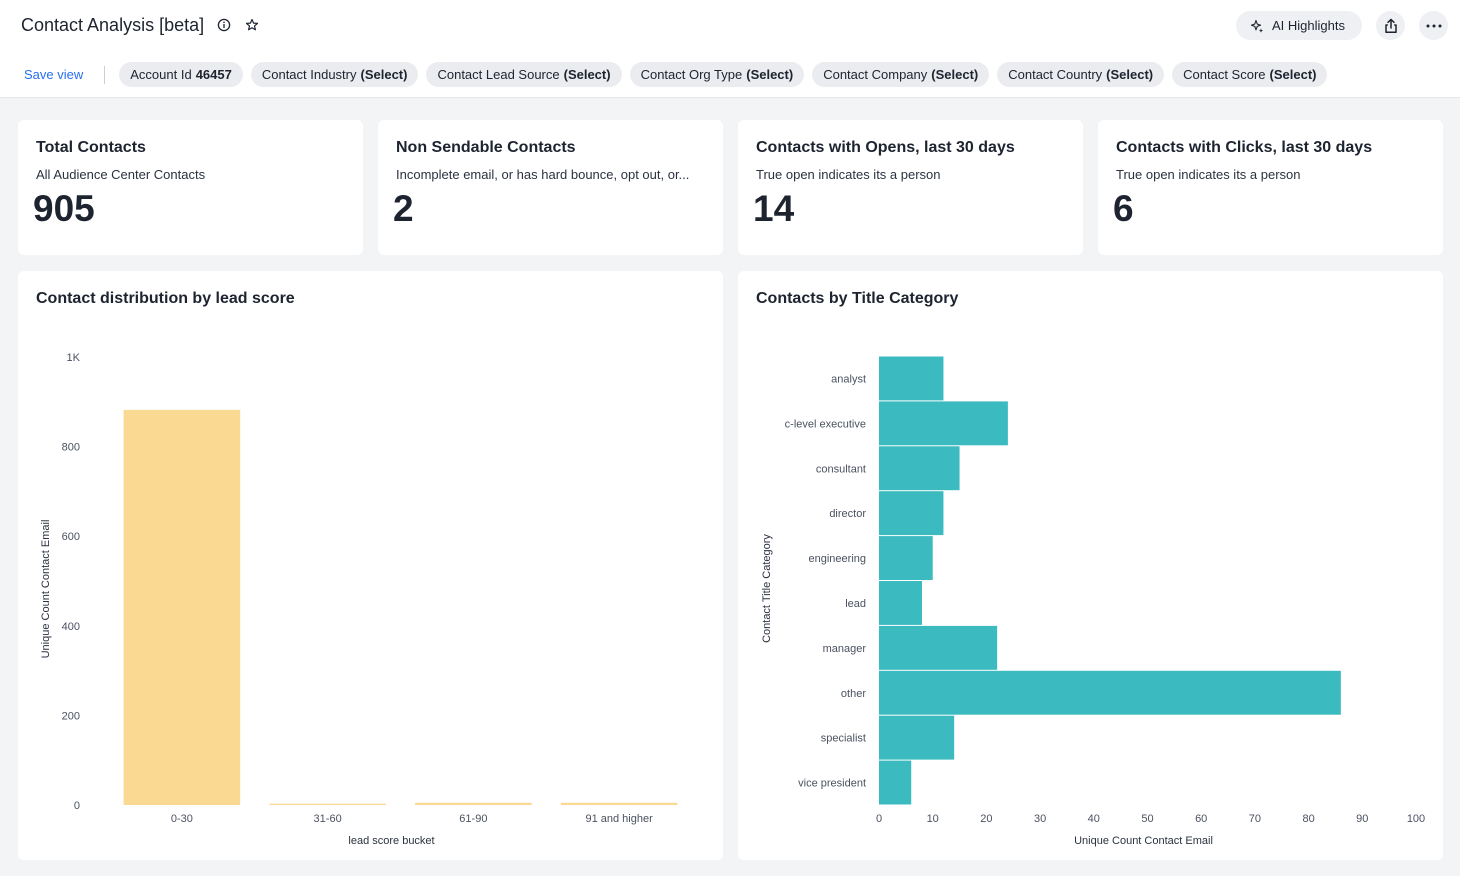  Describe the element at coordinates (853, 694) in the screenshot. I see `y-tick-label: other` at that location.